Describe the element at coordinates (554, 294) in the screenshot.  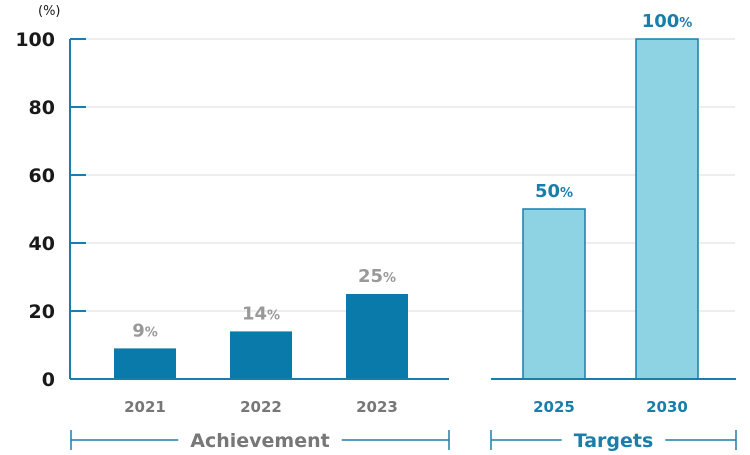
I see `bar-2025` at that location.